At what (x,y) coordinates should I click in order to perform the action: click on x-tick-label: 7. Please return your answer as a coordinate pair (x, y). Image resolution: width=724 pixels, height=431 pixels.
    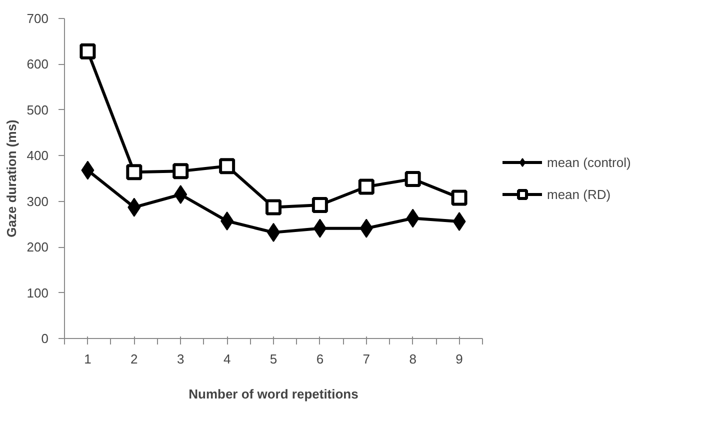
    Looking at the image, I should click on (366, 359).